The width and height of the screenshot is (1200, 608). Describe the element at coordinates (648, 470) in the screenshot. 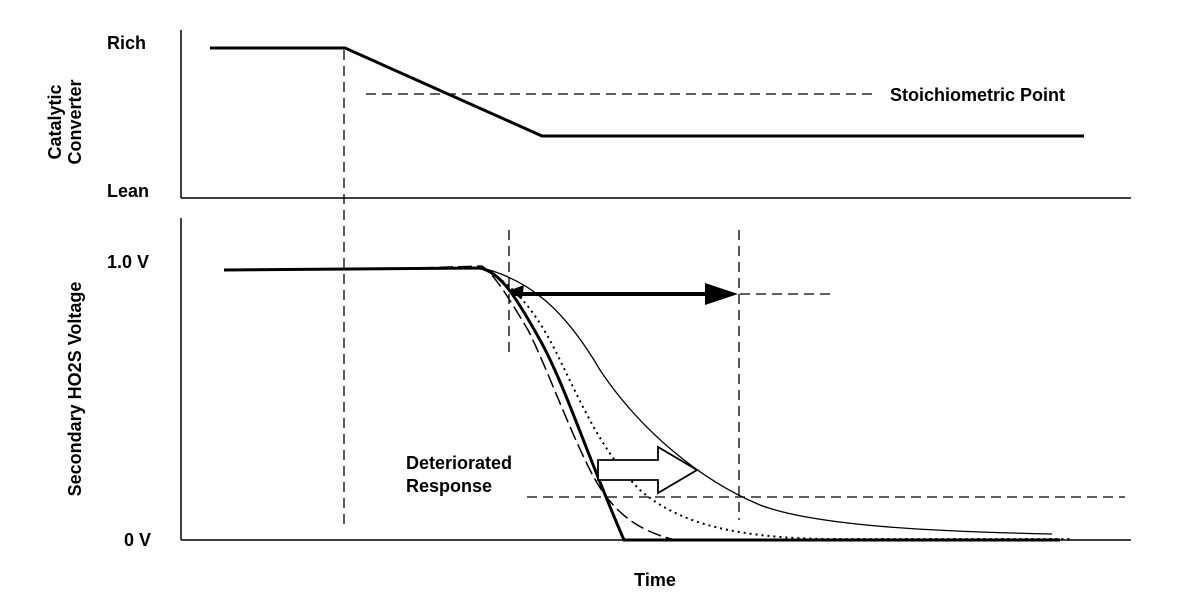

I see `deterioration-hollow-arrow-icon` at that location.